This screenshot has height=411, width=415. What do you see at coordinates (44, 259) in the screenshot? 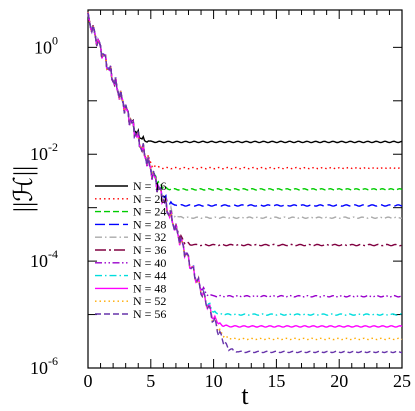
I see `y-tick-label: 10⁻⁴` at bounding box center [44, 259].